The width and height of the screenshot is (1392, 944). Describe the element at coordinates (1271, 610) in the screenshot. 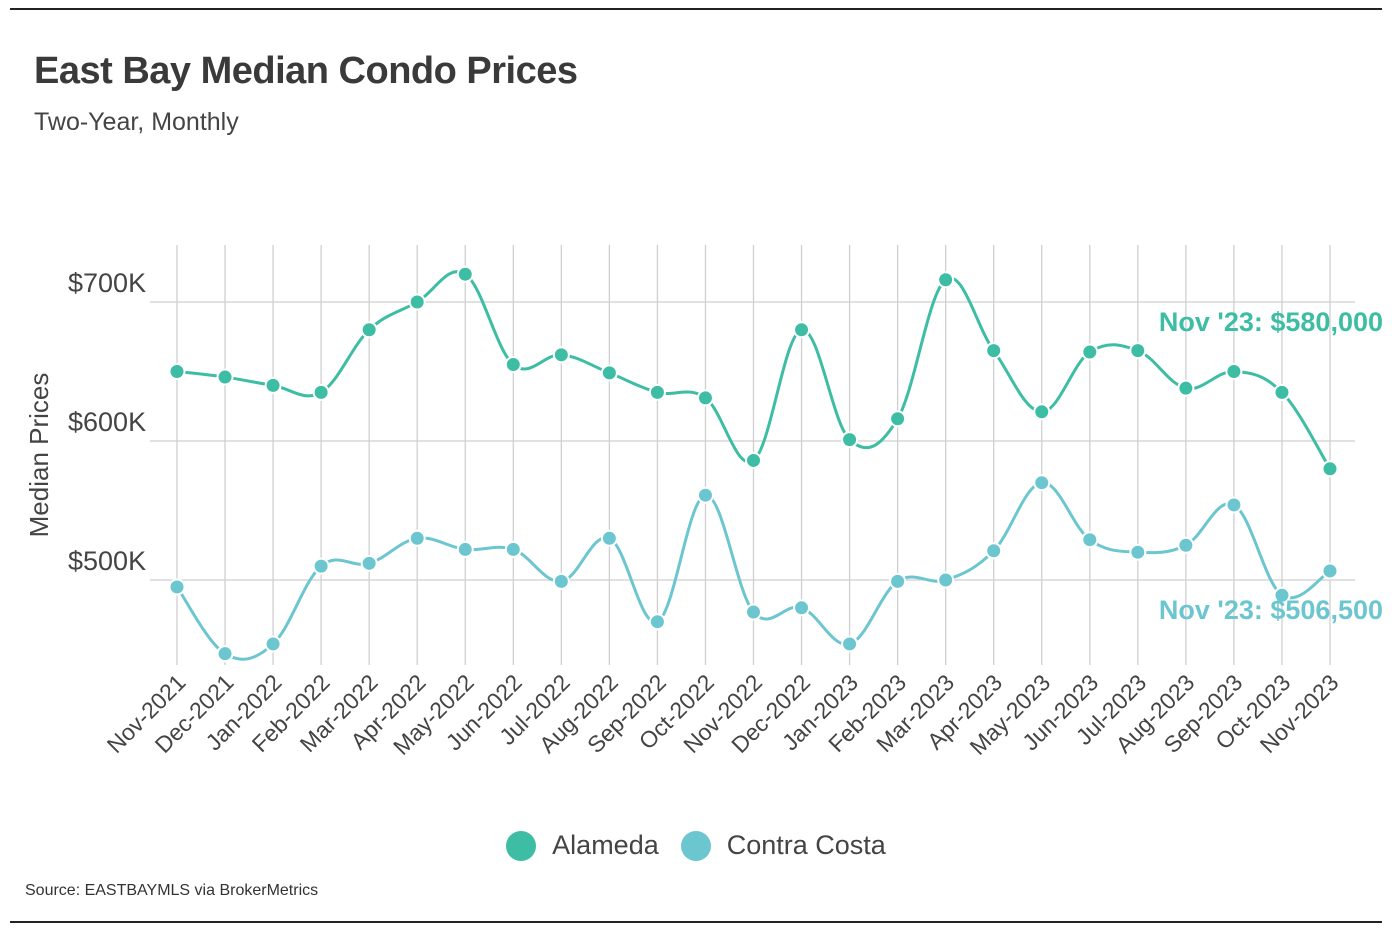

I see `end-label-contra-costa: Nov '23: $506,500` at that location.